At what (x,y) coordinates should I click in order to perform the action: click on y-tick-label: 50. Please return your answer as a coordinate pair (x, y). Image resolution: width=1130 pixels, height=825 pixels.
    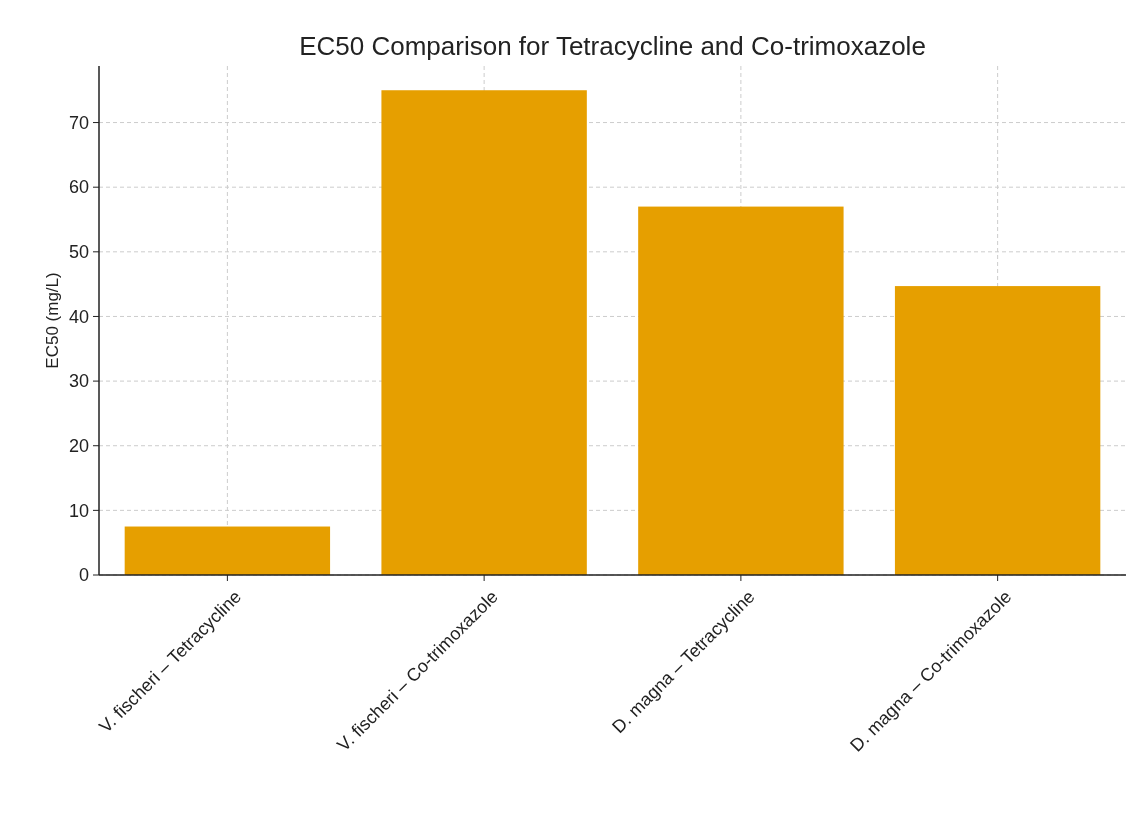
    Looking at the image, I should click on (78, 252).